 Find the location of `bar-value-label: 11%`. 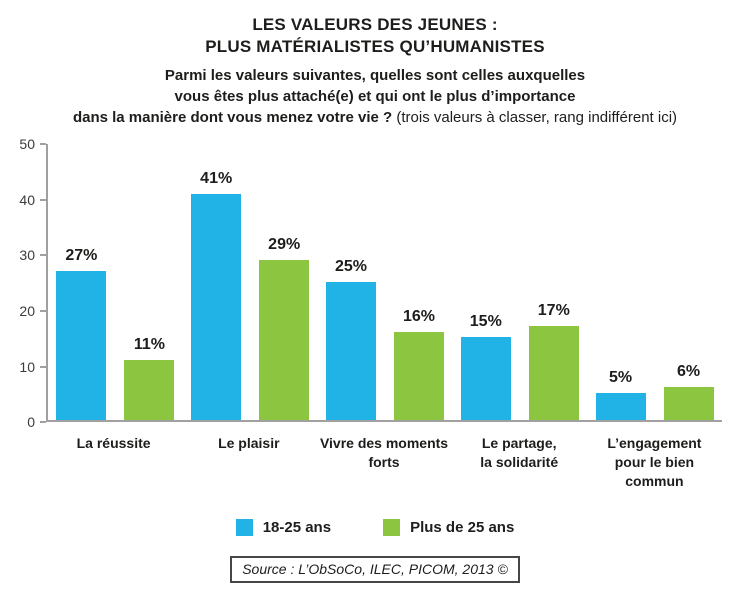

bar-value-label: 11% is located at coordinates (149, 344).